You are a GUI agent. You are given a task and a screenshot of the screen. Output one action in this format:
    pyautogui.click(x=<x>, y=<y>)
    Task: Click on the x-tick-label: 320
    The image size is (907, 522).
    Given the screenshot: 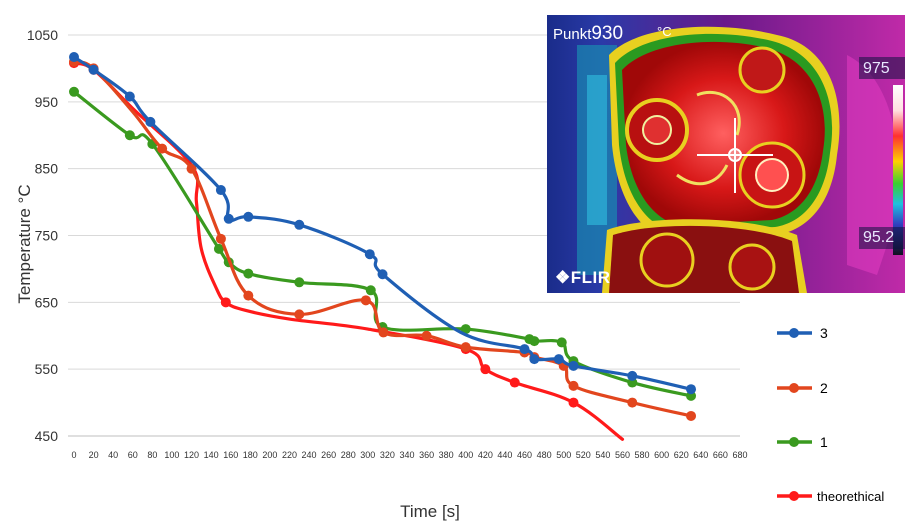 What is the action you would take?
    pyautogui.click(x=387, y=455)
    